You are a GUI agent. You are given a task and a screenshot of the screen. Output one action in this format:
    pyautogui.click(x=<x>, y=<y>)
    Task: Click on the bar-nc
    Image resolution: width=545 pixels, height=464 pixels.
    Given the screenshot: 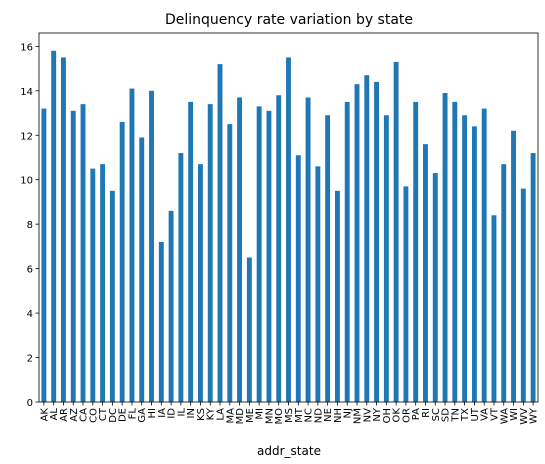 What is the action you would take?
    pyautogui.click(x=308, y=250)
    